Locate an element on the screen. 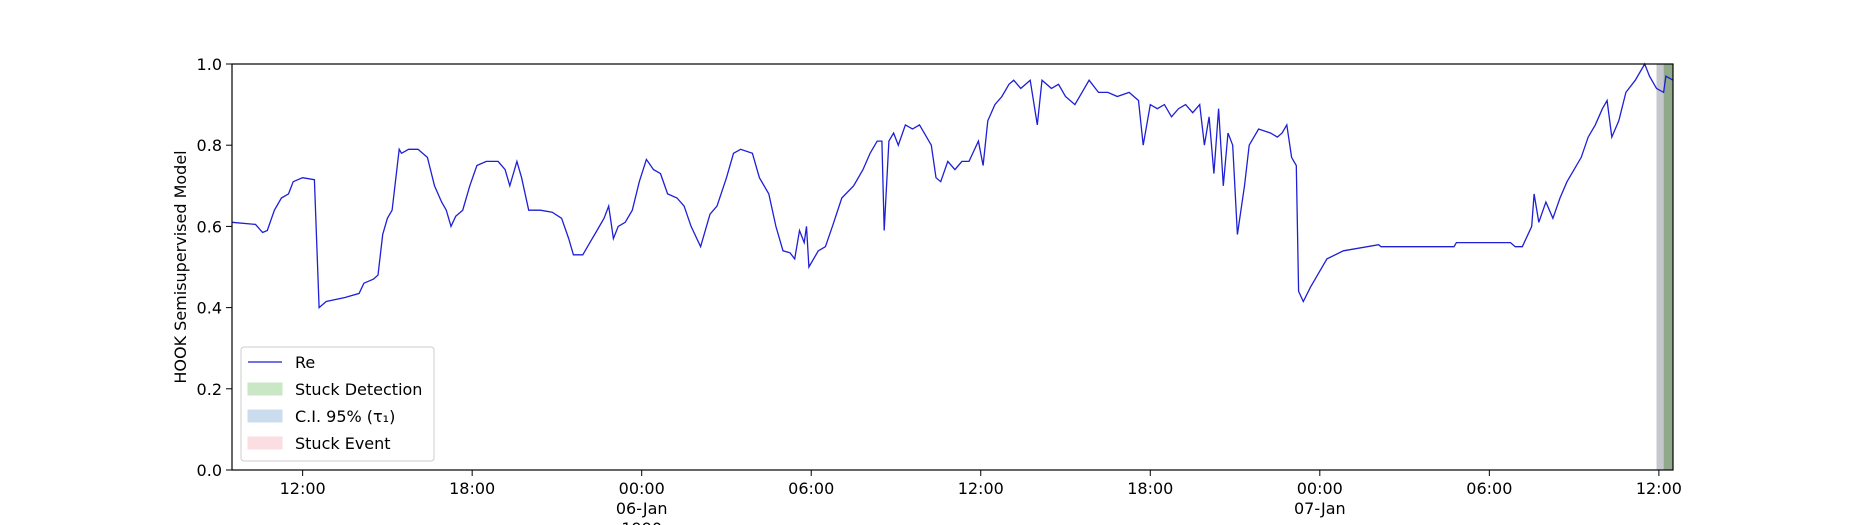 The height and width of the screenshot is (525, 1850). legend-box is located at coordinates (337, 404).